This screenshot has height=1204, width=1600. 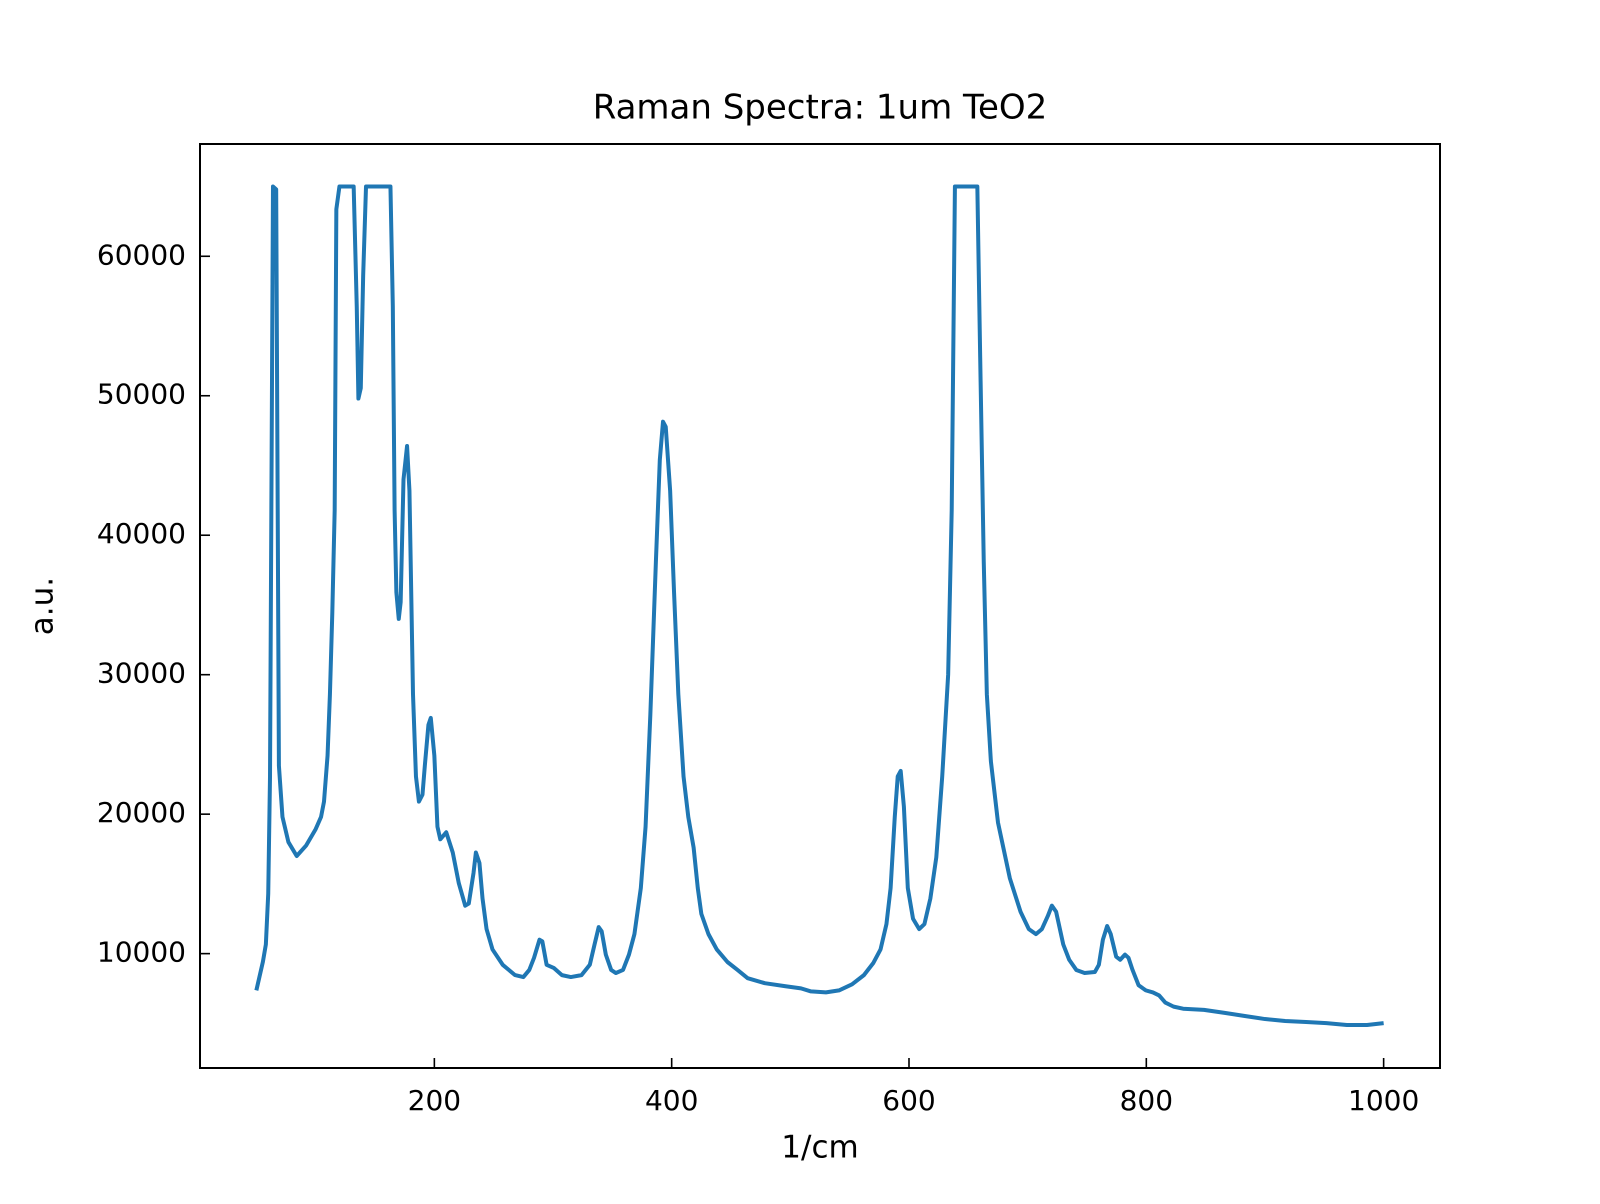 What do you see at coordinates (908, 1100) in the screenshot?
I see `x-tick-label: 600` at bounding box center [908, 1100].